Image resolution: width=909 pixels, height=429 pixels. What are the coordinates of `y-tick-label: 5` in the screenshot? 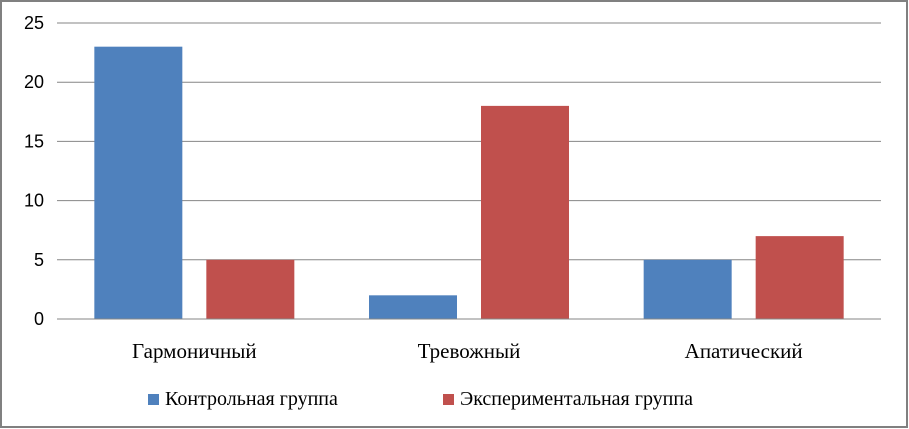 It's located at (39, 260).